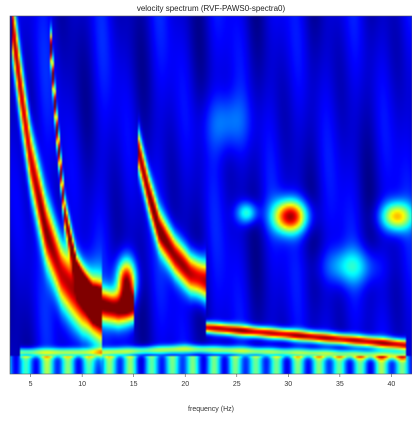 The image size is (412, 424). What do you see at coordinates (211, 8) in the screenshot?
I see `chart-title: velocity spectrum (RVF-PAWS0-spectra0)` at bounding box center [211, 8].